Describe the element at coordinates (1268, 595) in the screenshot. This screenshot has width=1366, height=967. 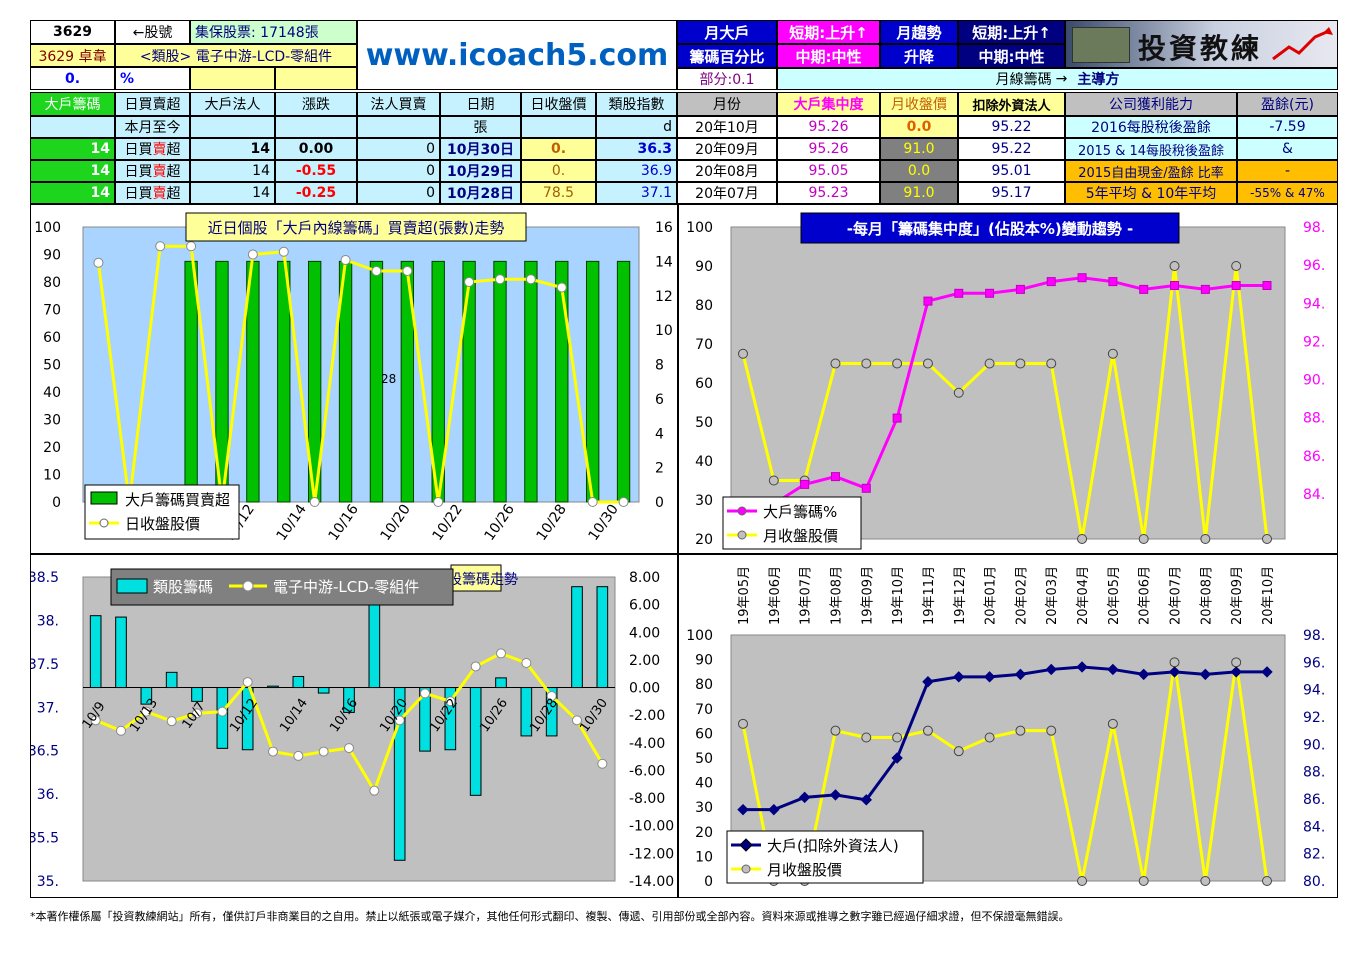
I see `tick-label: 20年10月` at that location.